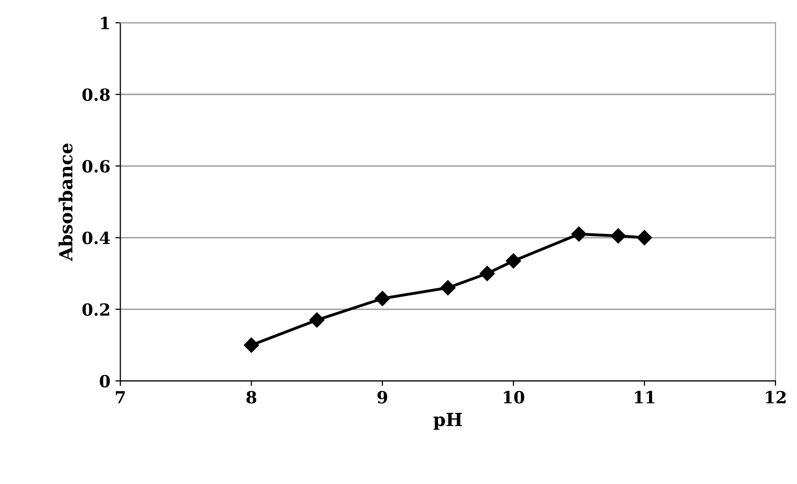  I want to click on x-axis-title: pH, so click(447, 421).